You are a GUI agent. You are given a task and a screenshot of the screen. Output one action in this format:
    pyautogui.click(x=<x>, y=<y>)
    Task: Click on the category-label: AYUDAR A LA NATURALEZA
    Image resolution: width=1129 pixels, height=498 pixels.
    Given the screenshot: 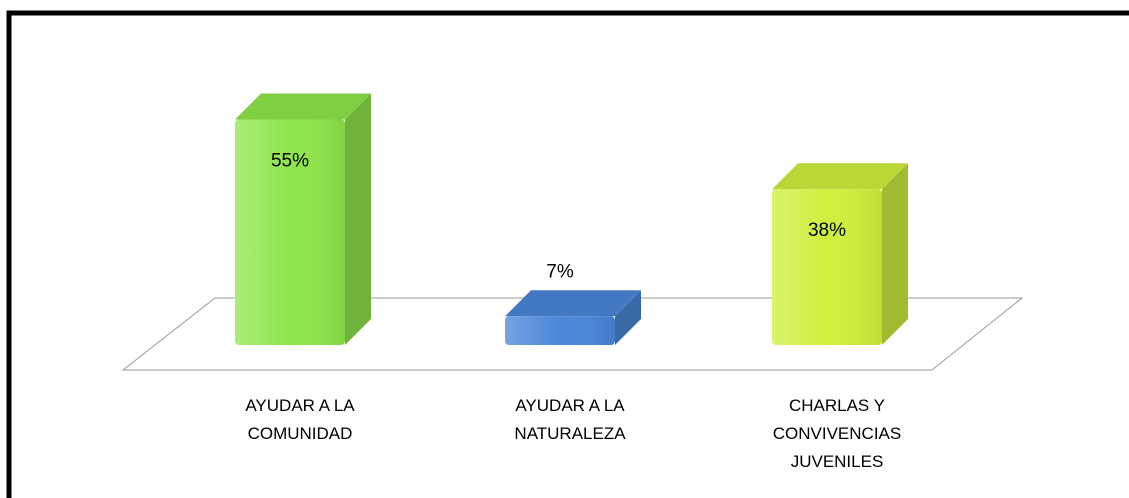 What is the action you would take?
    pyautogui.click(x=570, y=419)
    